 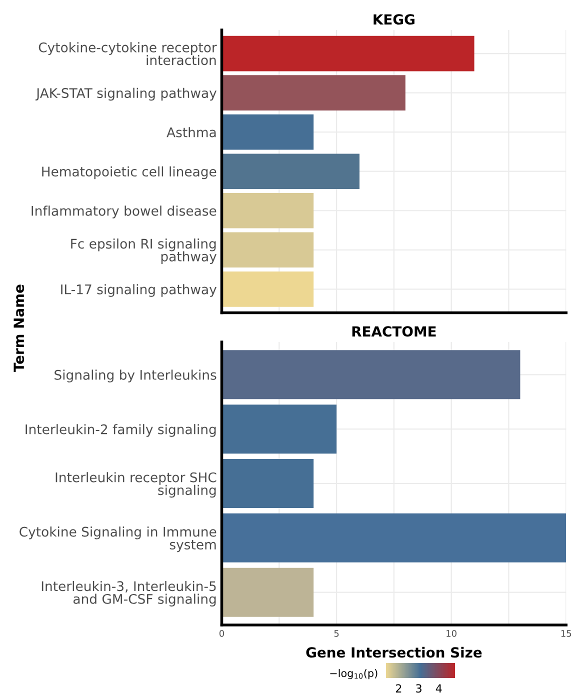 I want to click on x-tick-label: 15, so click(x=566, y=633).